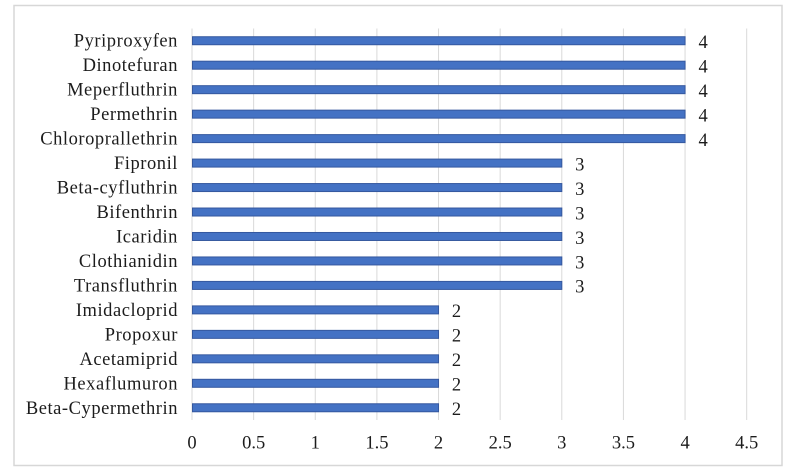 This screenshot has width=792, height=473. Describe the element at coordinates (117, 189) in the screenshot. I see `svg-text: Beta-cyfluthrin` at that location.